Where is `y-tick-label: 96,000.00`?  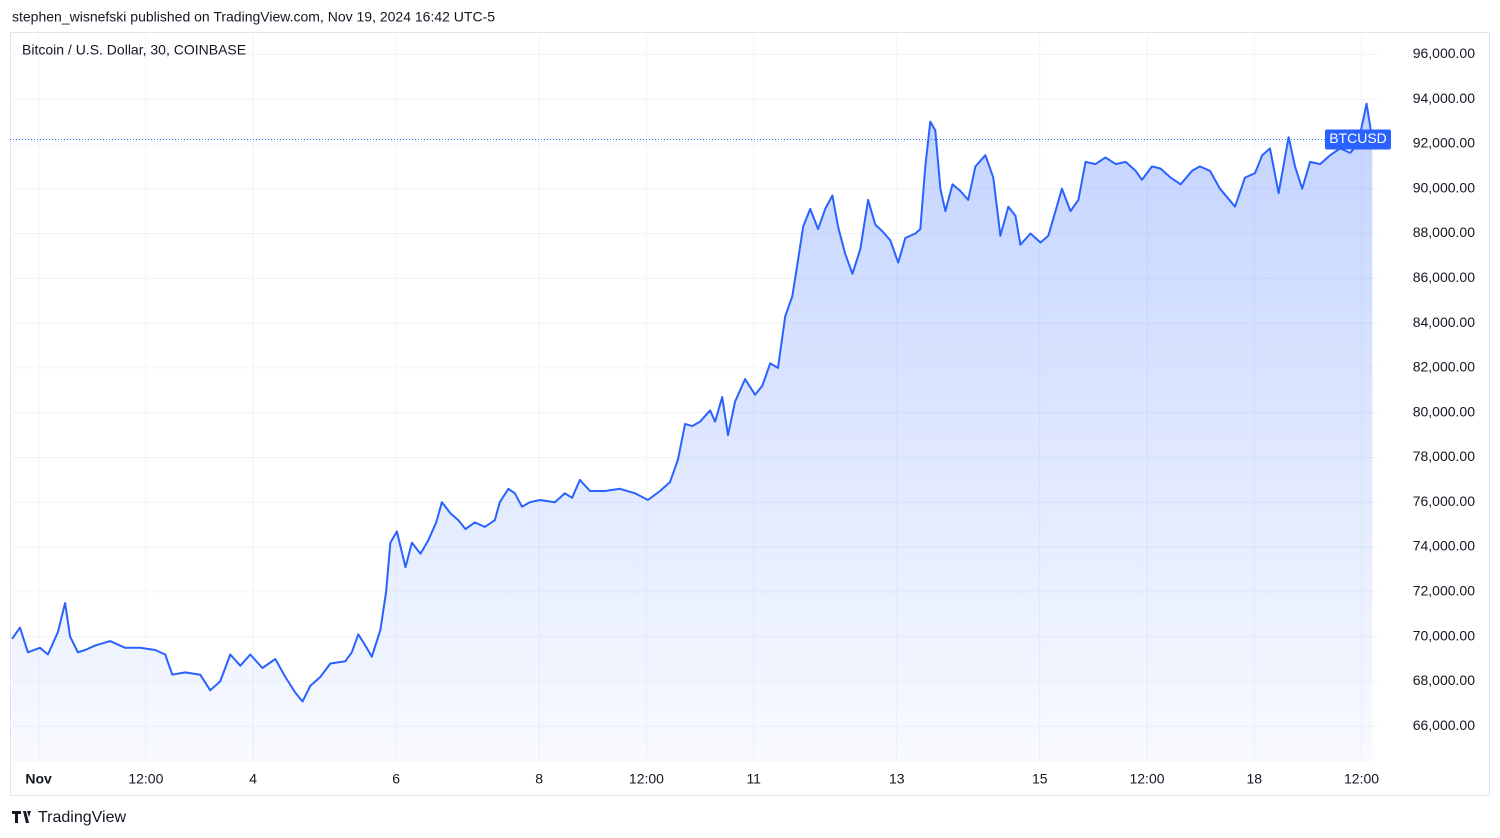
y-tick-label: 96,000.00 is located at coordinates (1444, 53).